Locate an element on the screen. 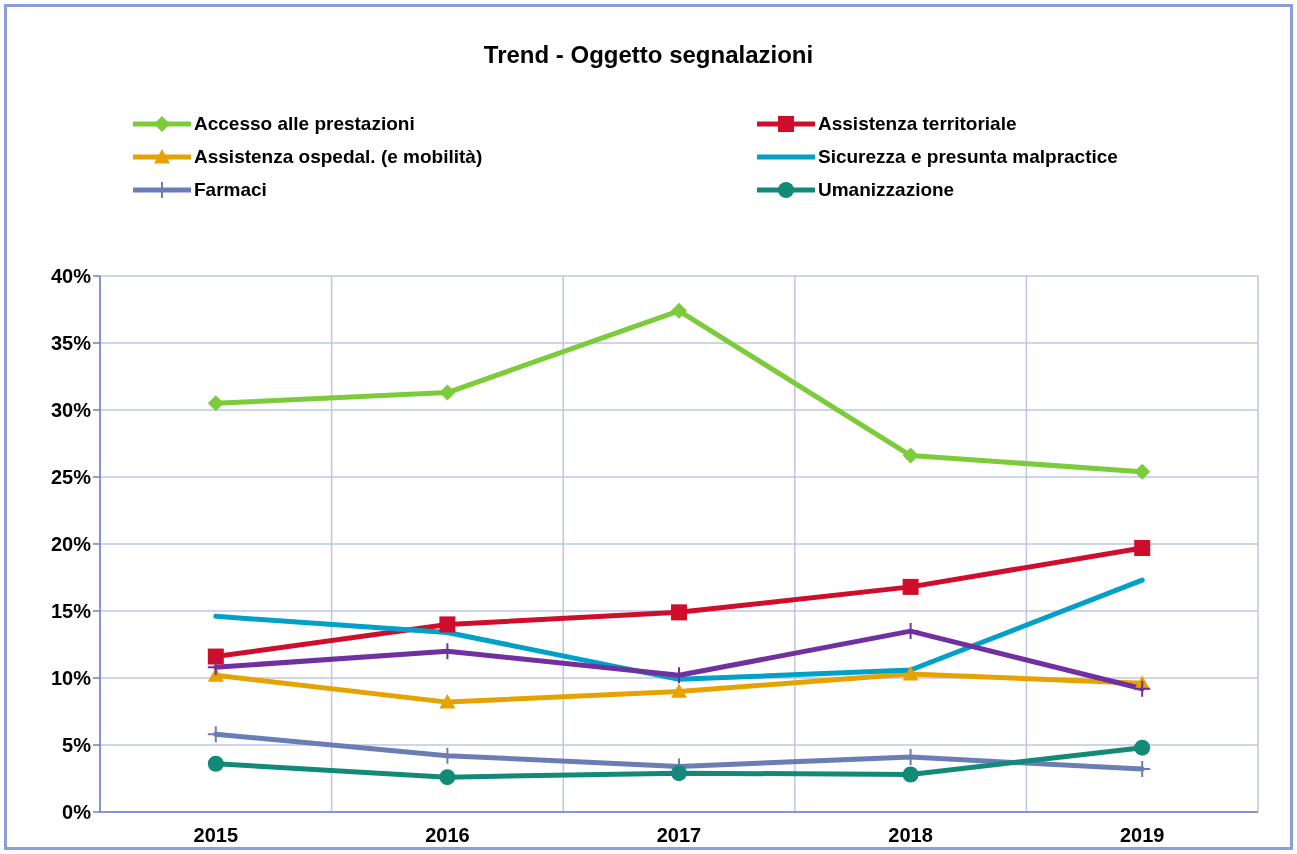 This screenshot has width=1297, height=854. y-tick-label: 35% is located at coordinates (71, 343).